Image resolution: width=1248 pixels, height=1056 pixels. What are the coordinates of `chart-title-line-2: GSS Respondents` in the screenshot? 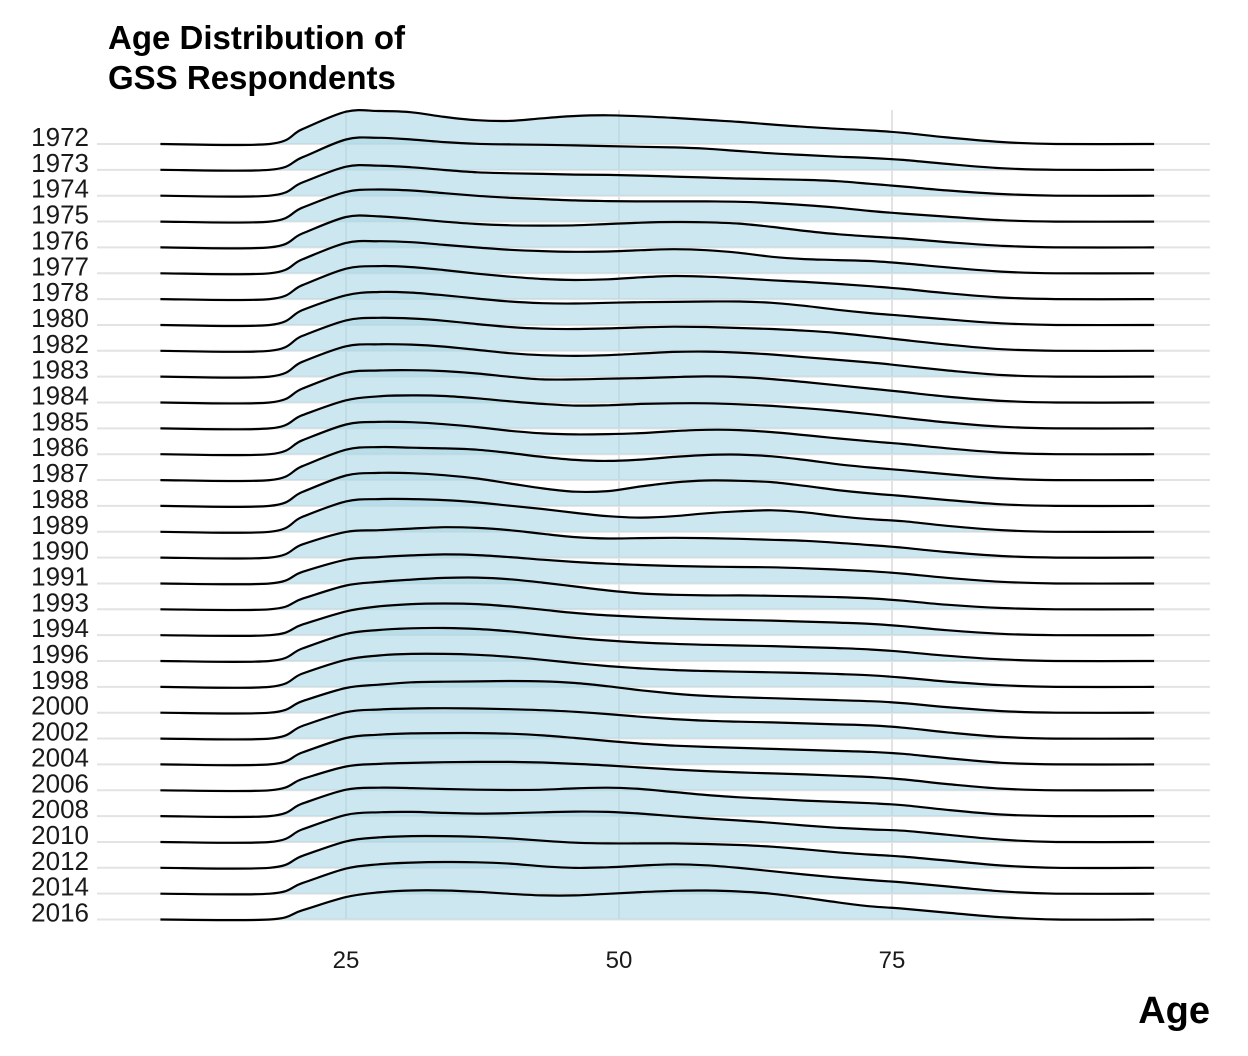 It's located at (252, 77).